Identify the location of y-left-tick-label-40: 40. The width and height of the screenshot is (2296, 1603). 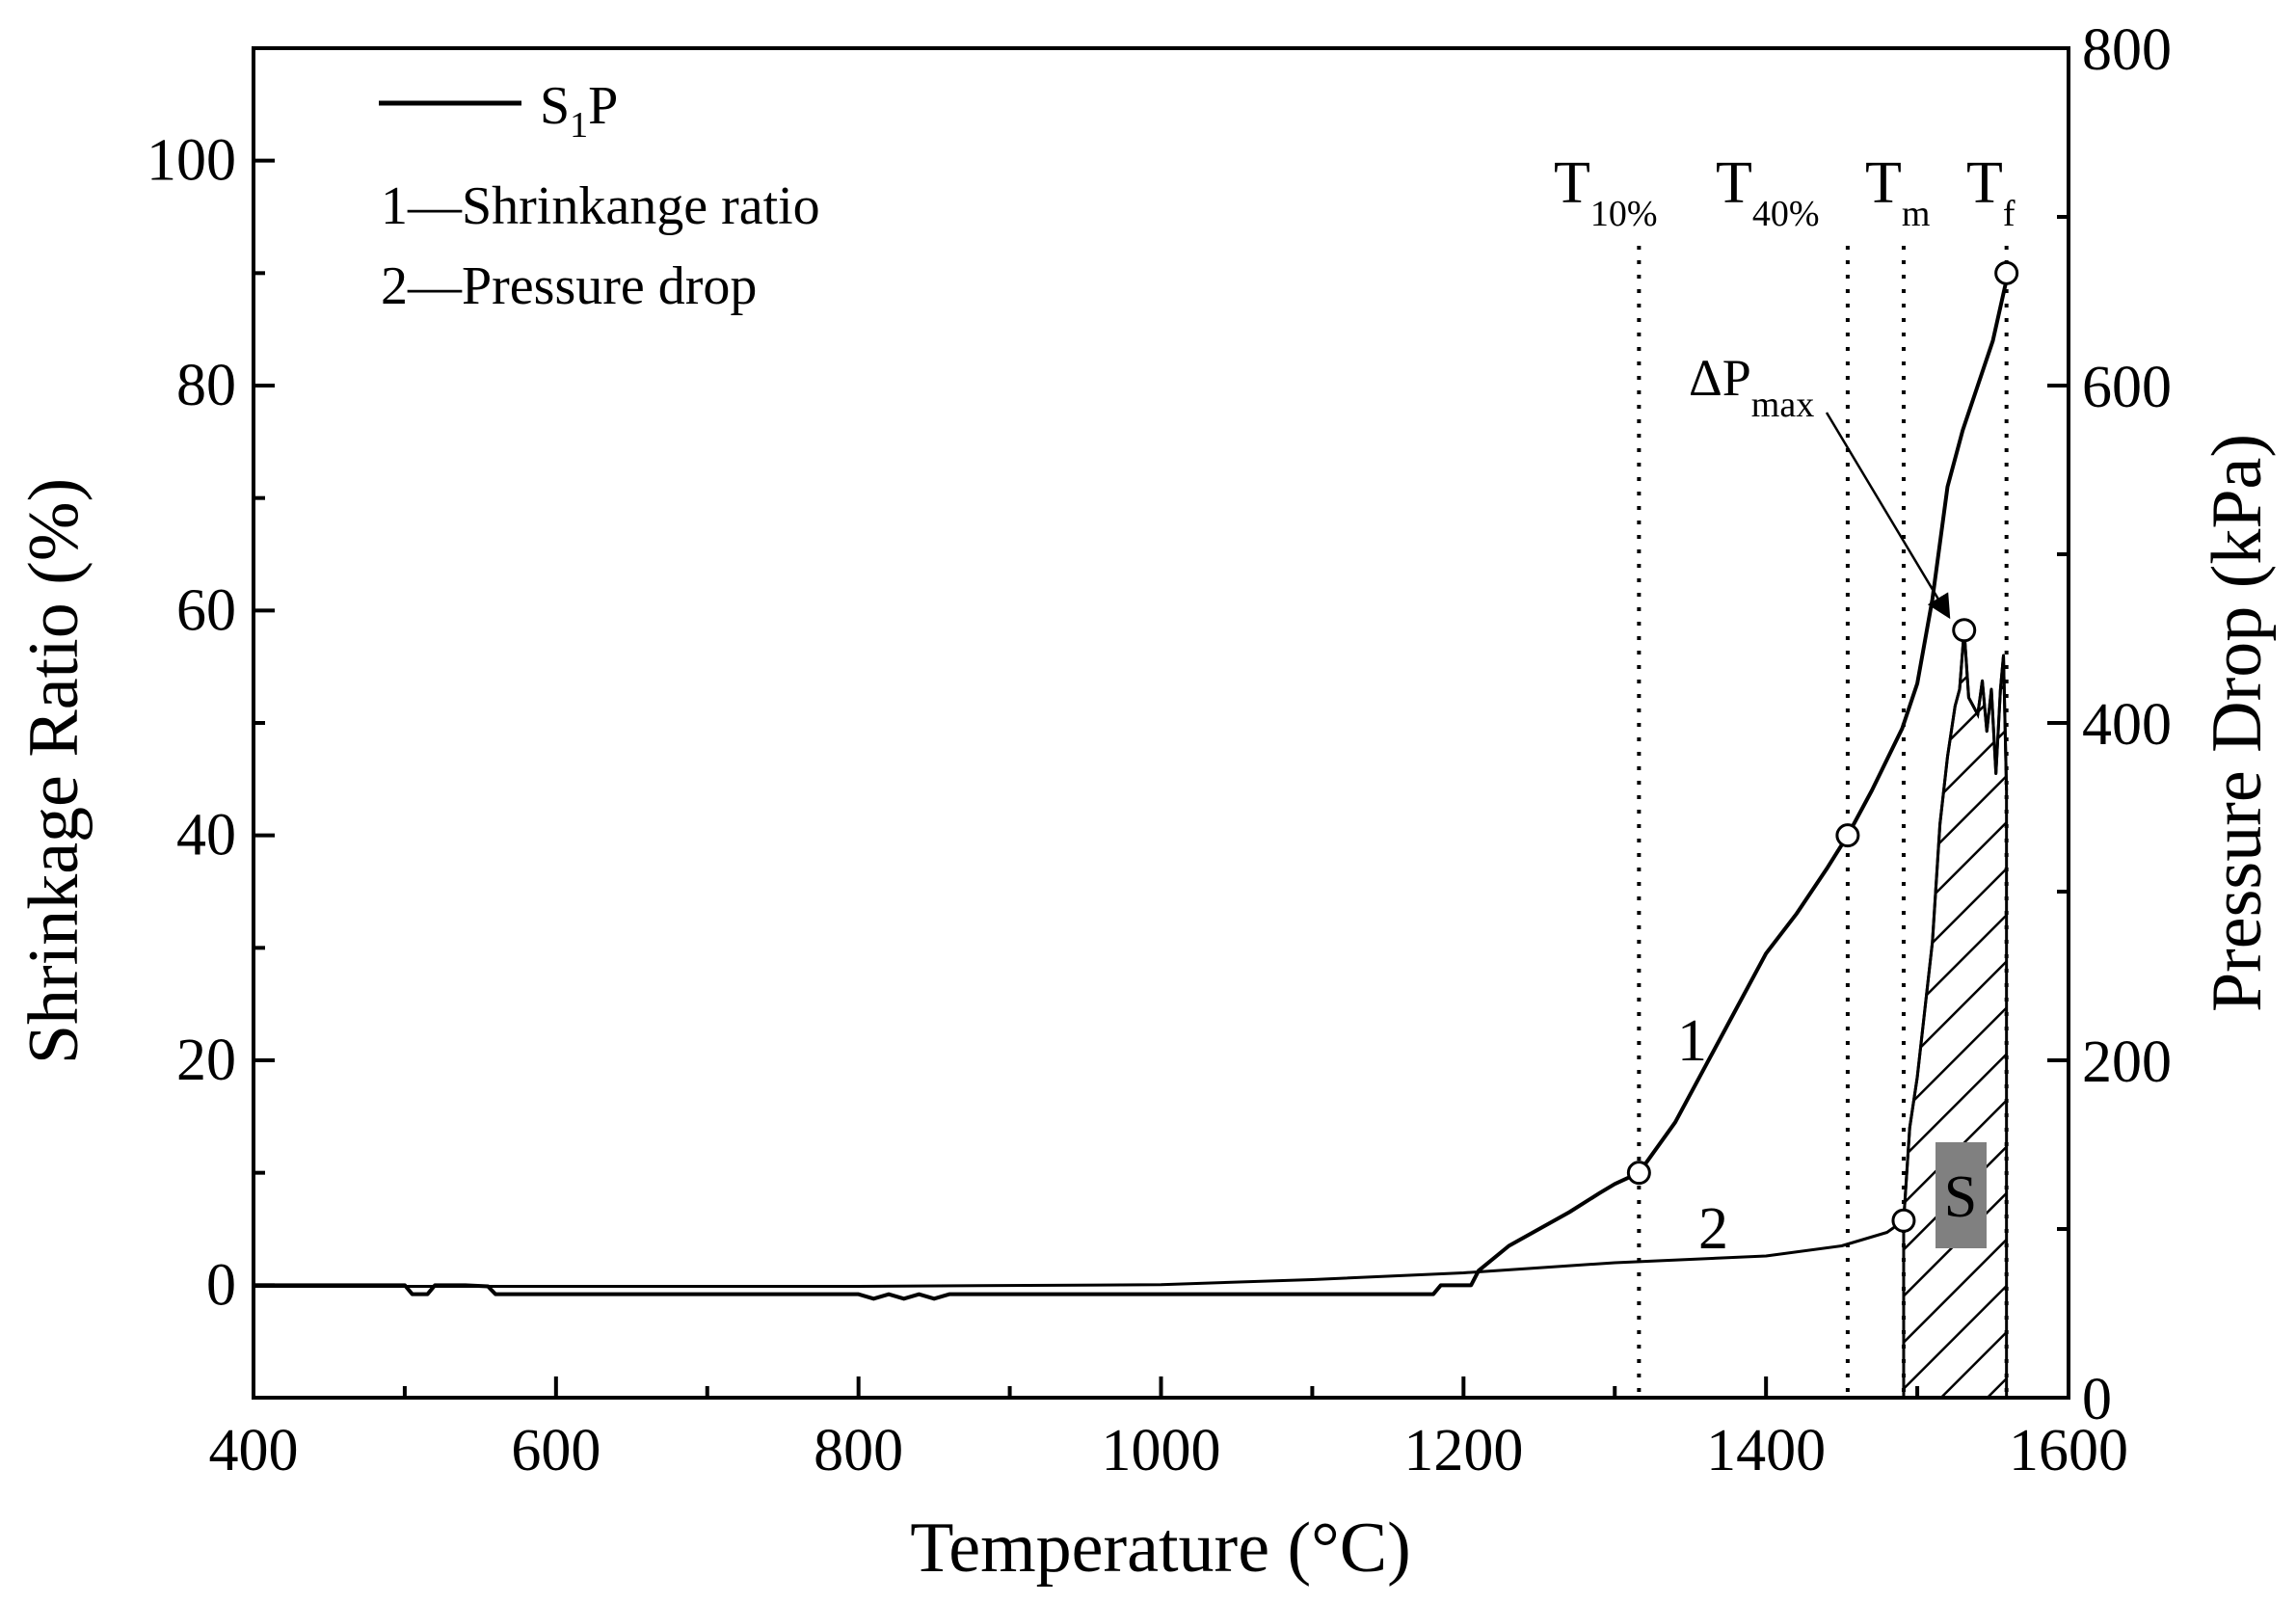
(206, 835).